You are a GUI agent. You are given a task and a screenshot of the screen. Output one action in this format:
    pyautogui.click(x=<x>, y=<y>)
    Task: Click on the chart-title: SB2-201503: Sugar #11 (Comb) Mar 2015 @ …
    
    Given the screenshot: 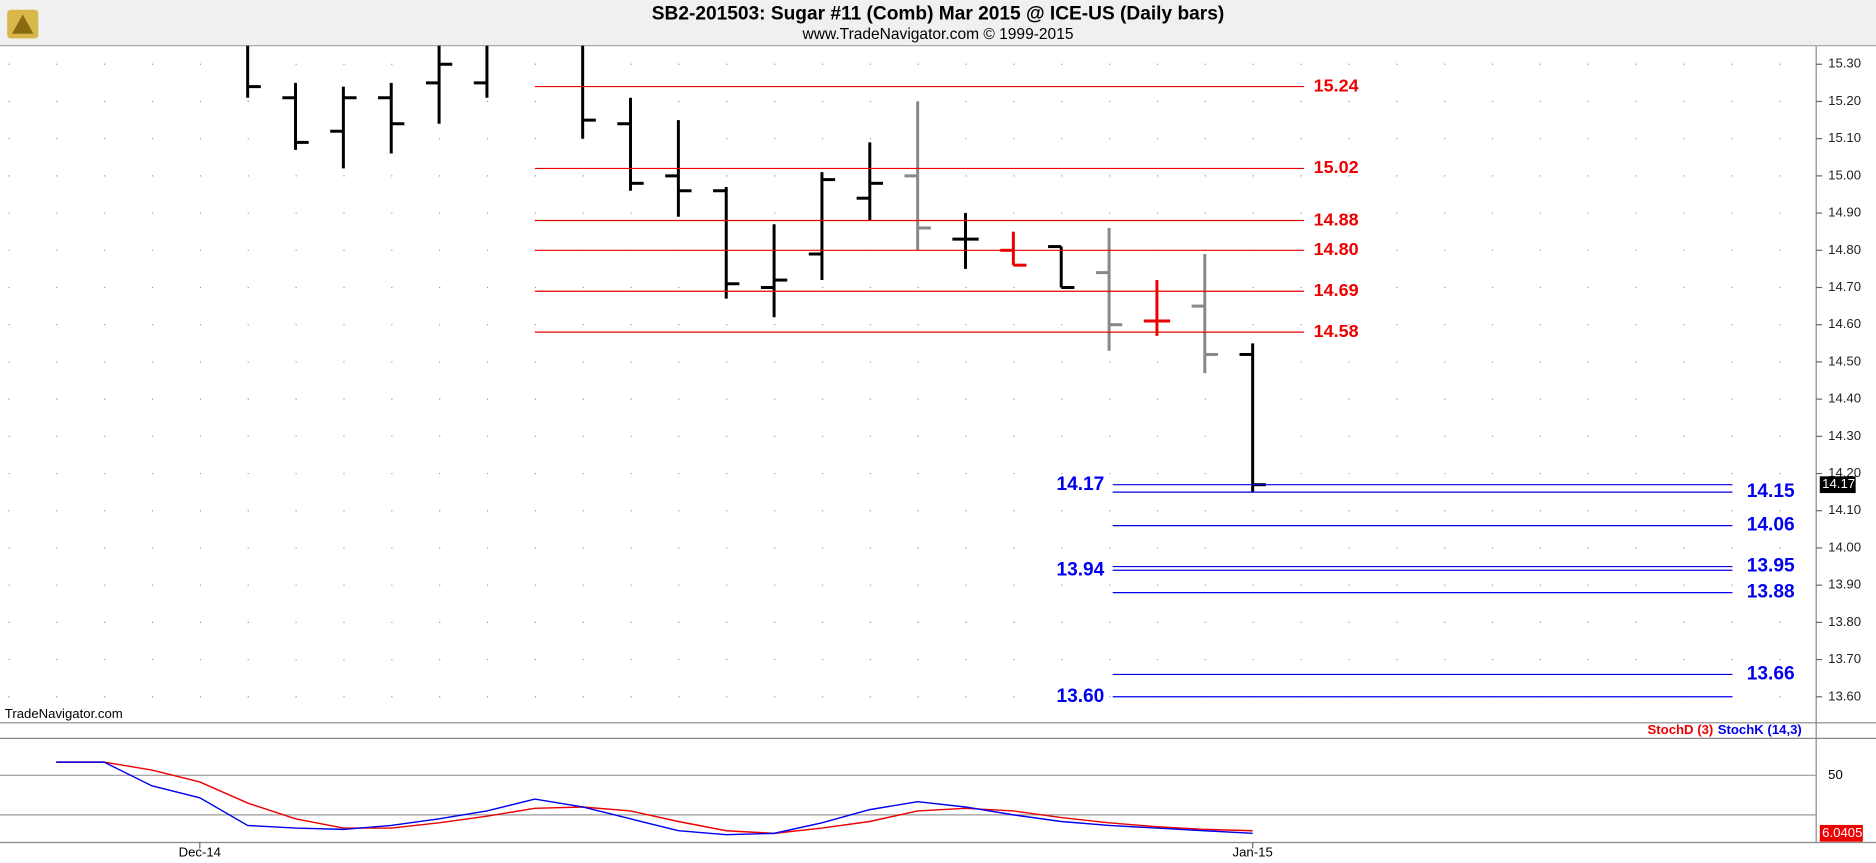 What is the action you would take?
    pyautogui.click(x=938, y=14)
    